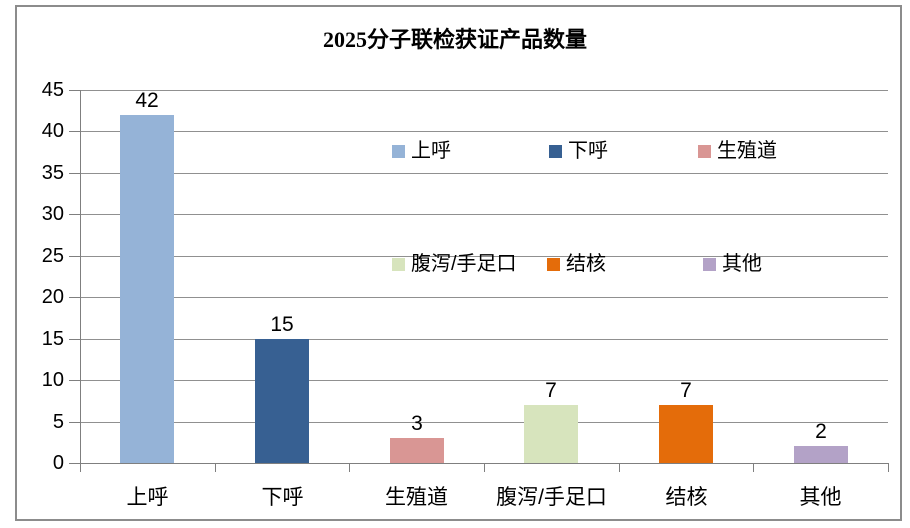  I want to click on y-tick-label: 30, so click(52, 214).